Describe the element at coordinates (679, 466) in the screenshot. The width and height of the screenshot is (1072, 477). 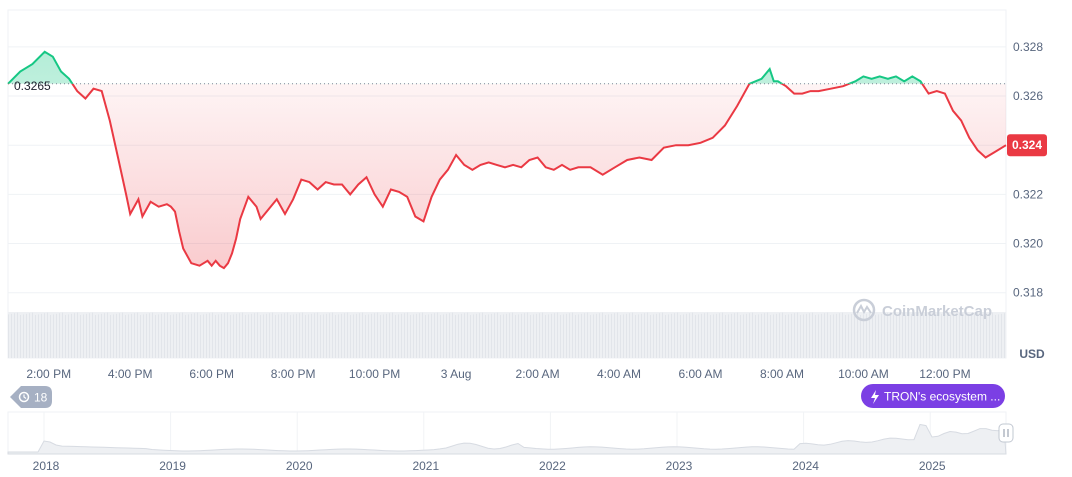
I see `navigator-year-label: 2023` at that location.